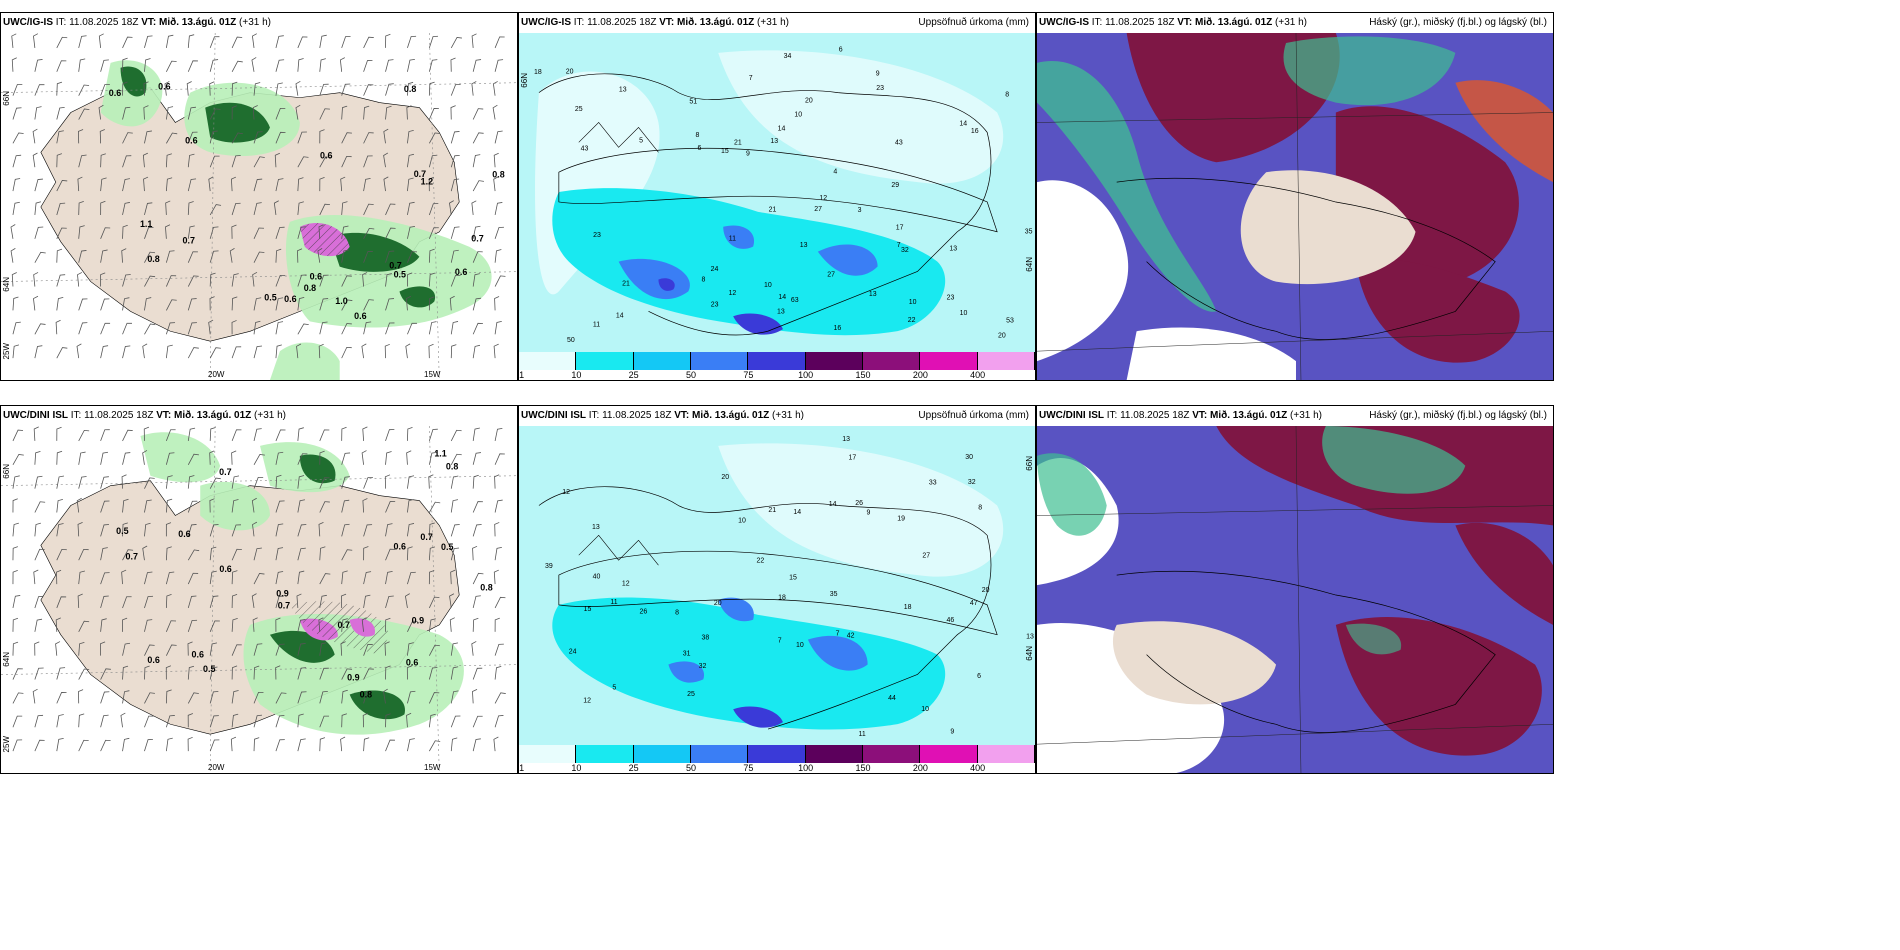  What do you see at coordinates (524, 80) in the screenshot?
I see `lat-label-66n: 66N` at bounding box center [524, 80].